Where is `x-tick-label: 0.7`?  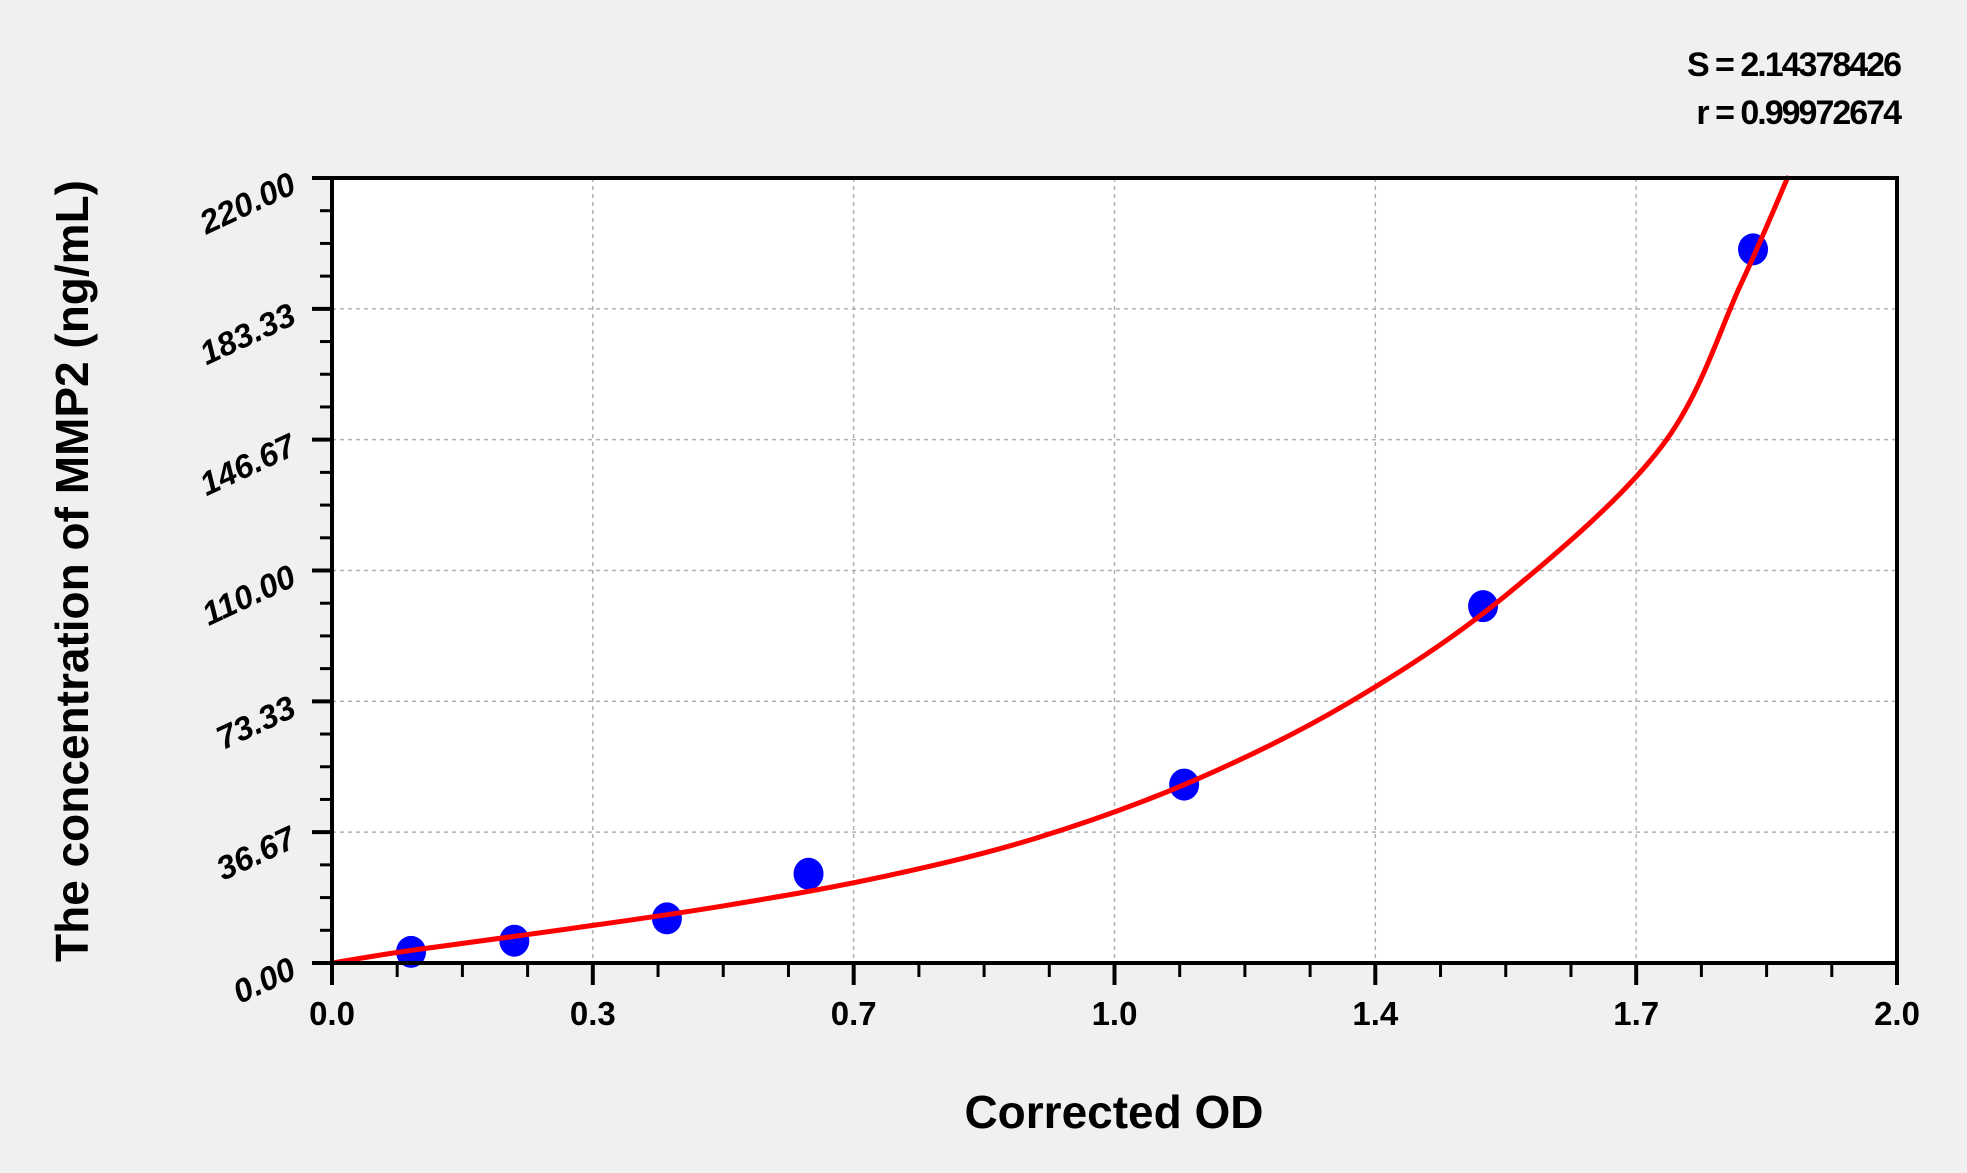
x-tick-label: 0.7 is located at coordinates (854, 1013).